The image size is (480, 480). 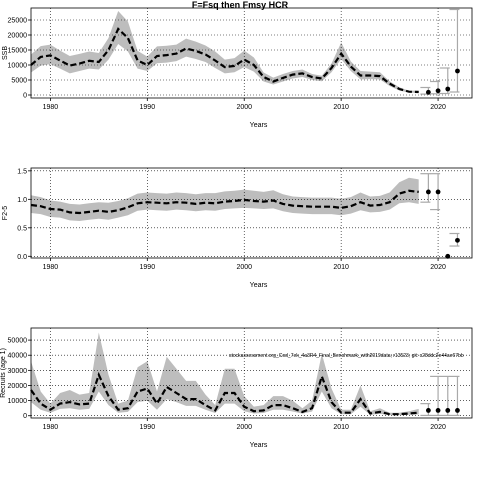 What do you see at coordinates (18, 21) in the screenshot?
I see `y-tick-label: 25000` at bounding box center [18, 21].